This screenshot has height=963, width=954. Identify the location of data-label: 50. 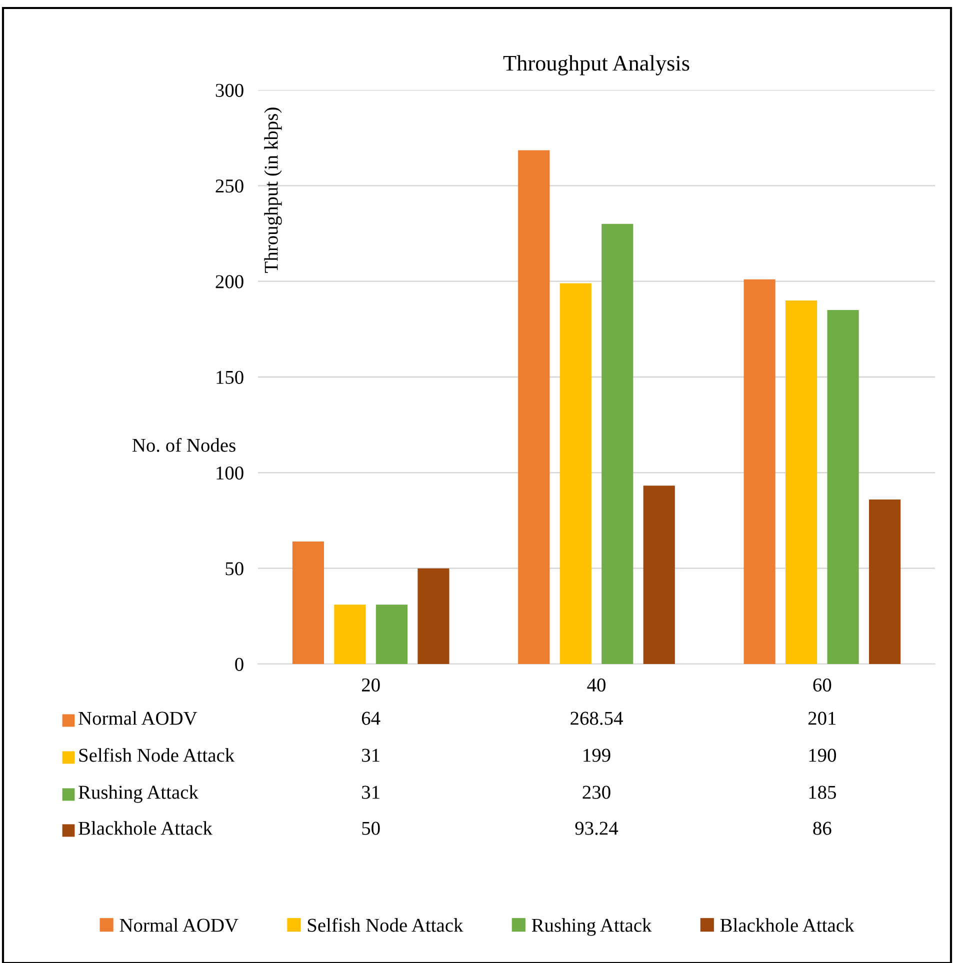
(371, 828).